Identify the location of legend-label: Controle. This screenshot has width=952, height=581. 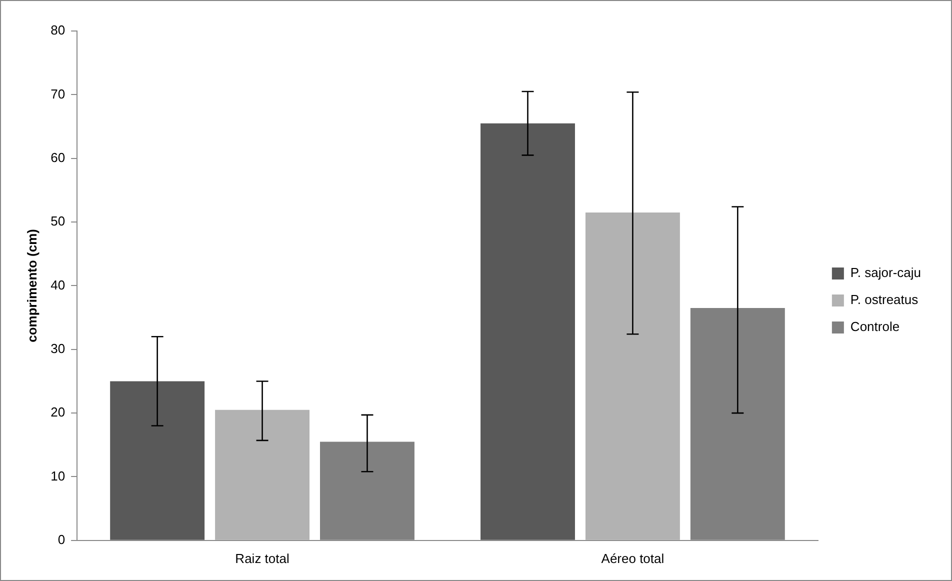
(875, 326).